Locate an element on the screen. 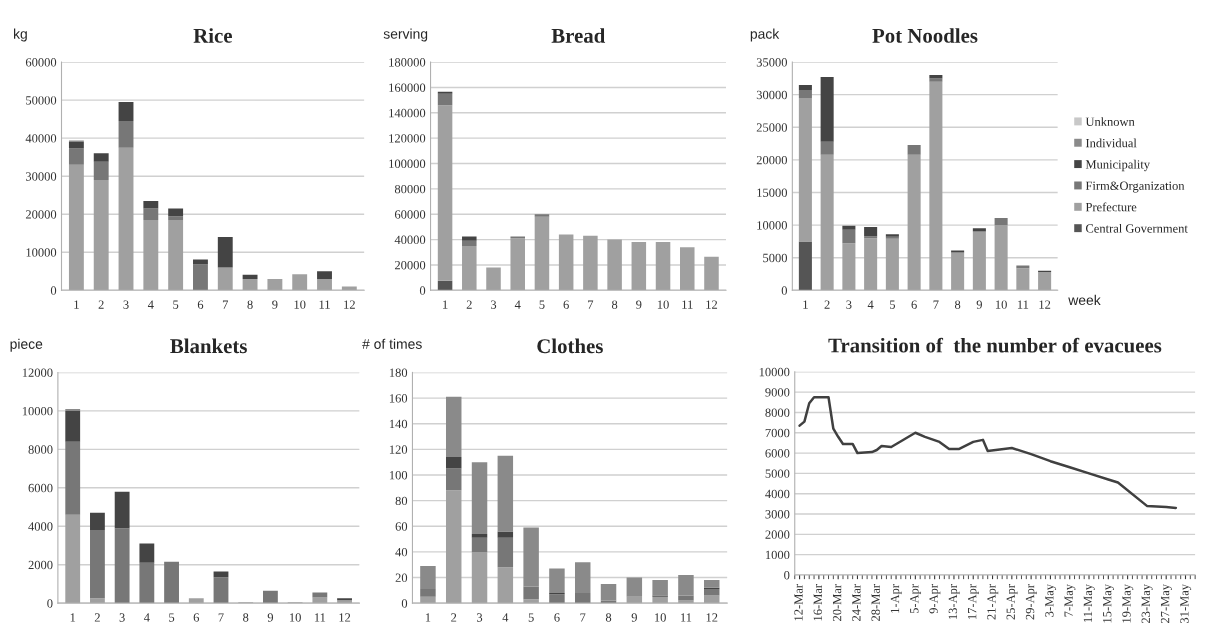 Image resolution: width=1206 pixels, height=627 pixels. x-tick-label: 1 is located at coordinates (445, 304).